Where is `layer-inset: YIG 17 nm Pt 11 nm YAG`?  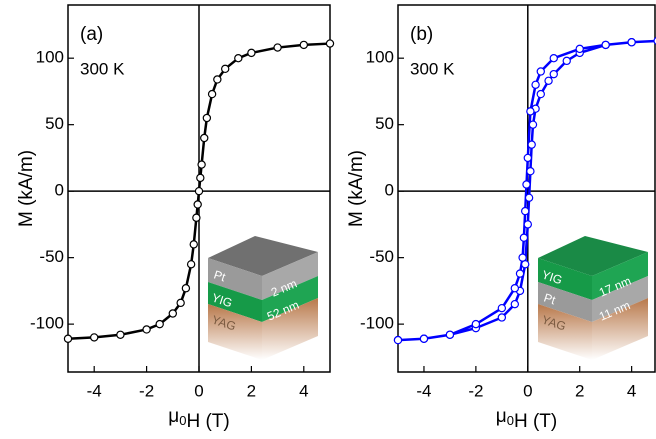 layer-inset: YIG 17 nm Pt 11 nm YAG is located at coordinates (593, 298).